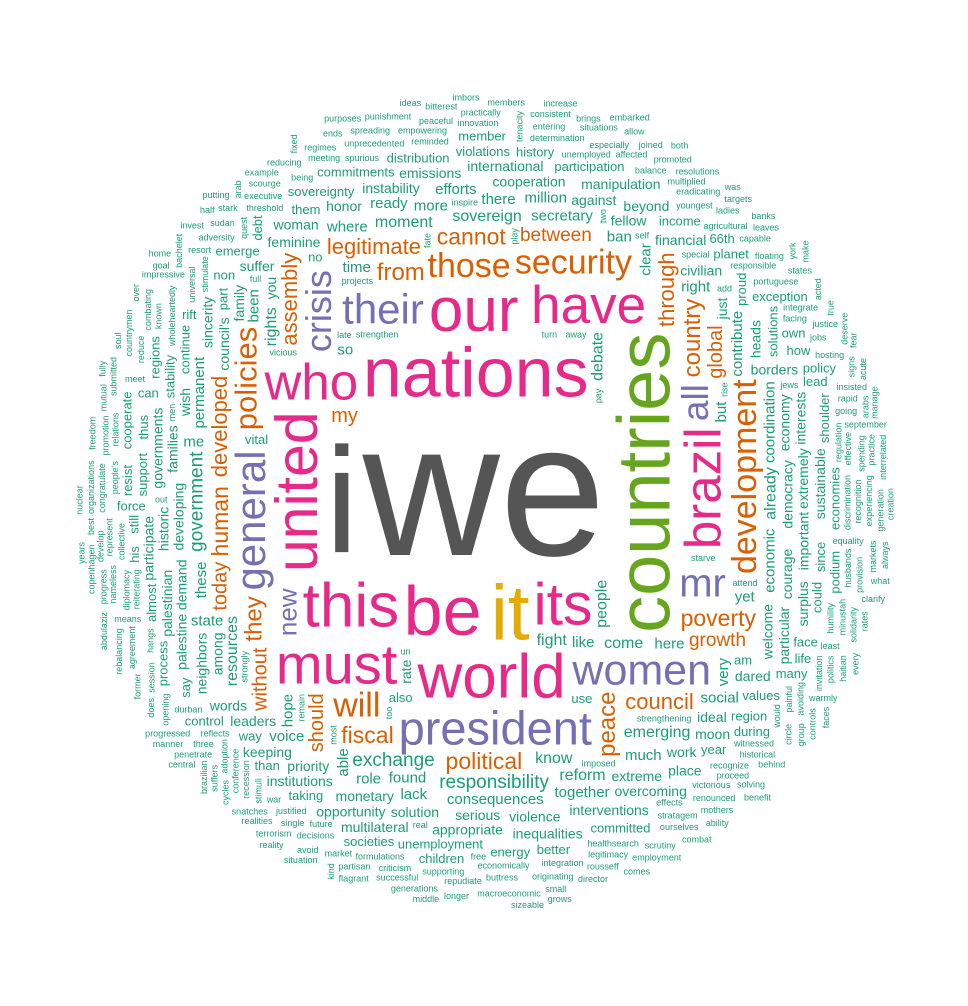 The image size is (968, 1006). Describe the element at coordinates (204, 720) in the screenshot. I see `word-control: control` at that location.